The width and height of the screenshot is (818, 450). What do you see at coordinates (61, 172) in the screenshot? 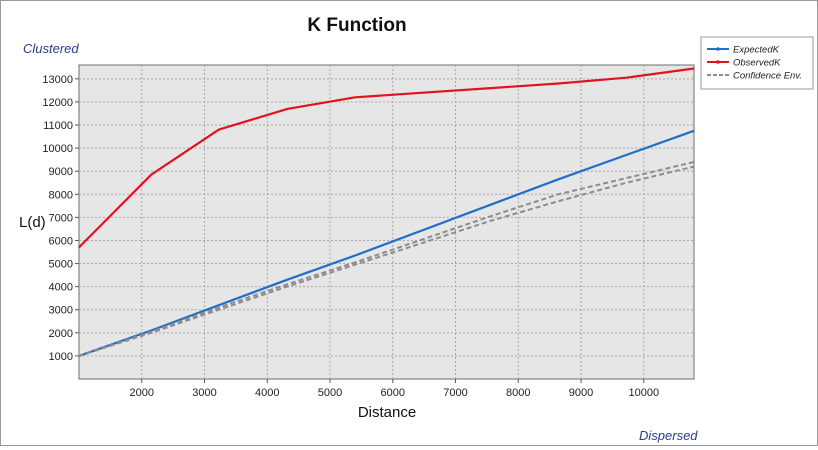
I see `y-tick-label: 9000` at bounding box center [61, 172].